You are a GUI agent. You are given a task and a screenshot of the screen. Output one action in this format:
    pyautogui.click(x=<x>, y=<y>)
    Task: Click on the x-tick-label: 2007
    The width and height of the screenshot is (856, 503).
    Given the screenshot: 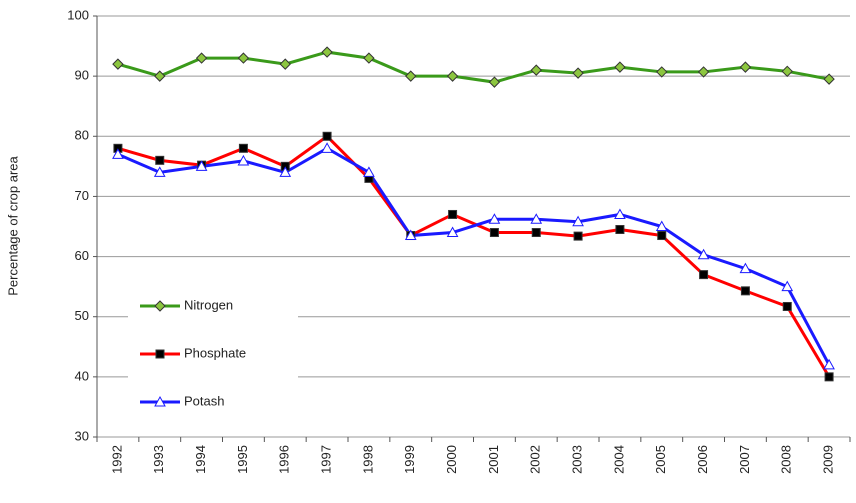 What is the action you would take?
    pyautogui.click(x=744, y=459)
    